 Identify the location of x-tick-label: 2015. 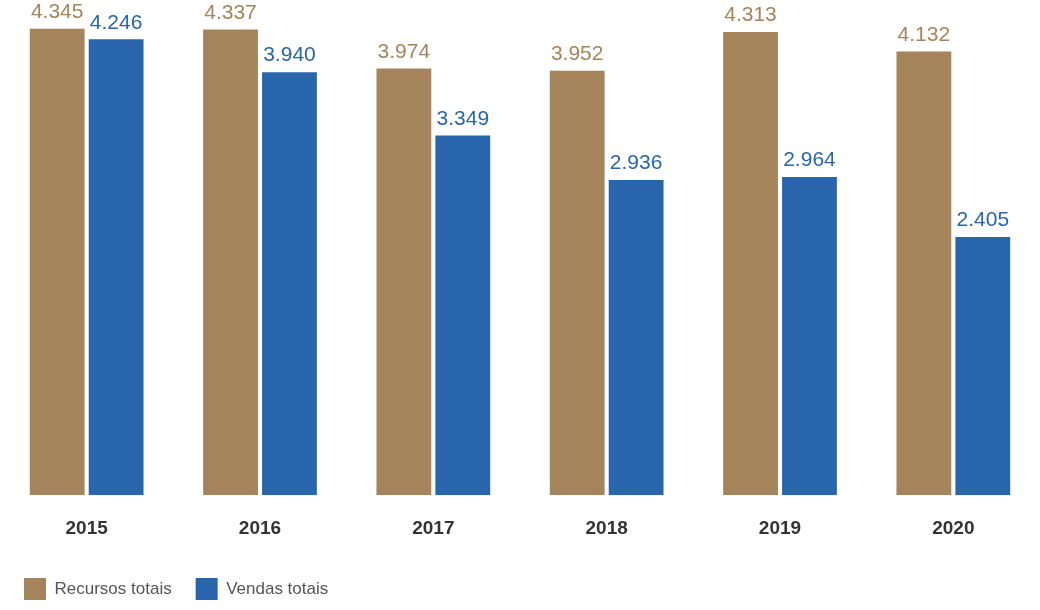
(87, 527).